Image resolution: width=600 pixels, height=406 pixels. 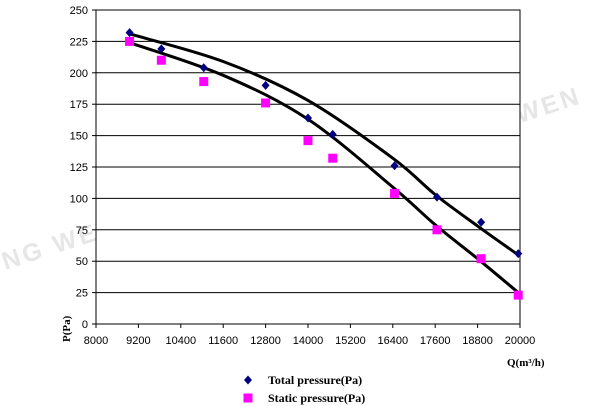 What do you see at coordinates (223, 341) in the screenshot?
I see `x-tick-label: 11600` at bounding box center [223, 341].